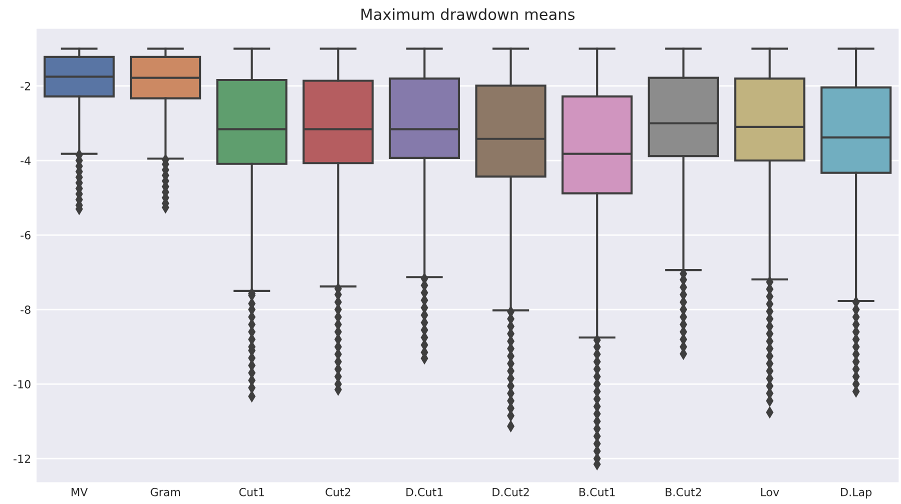  What do you see at coordinates (338, 492) in the screenshot?
I see `x-tick-label: Cut2` at bounding box center [338, 492].